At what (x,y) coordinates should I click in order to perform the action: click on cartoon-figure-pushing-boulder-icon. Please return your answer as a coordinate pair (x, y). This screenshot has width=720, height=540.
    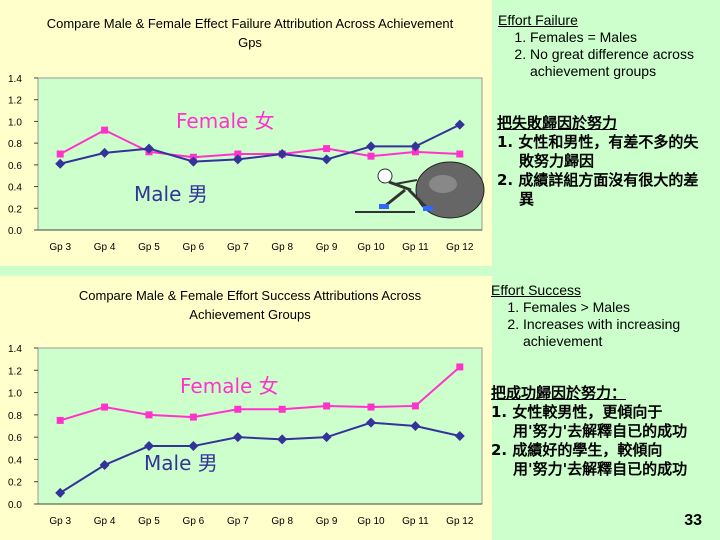
    Looking at the image, I should click on (420, 190).